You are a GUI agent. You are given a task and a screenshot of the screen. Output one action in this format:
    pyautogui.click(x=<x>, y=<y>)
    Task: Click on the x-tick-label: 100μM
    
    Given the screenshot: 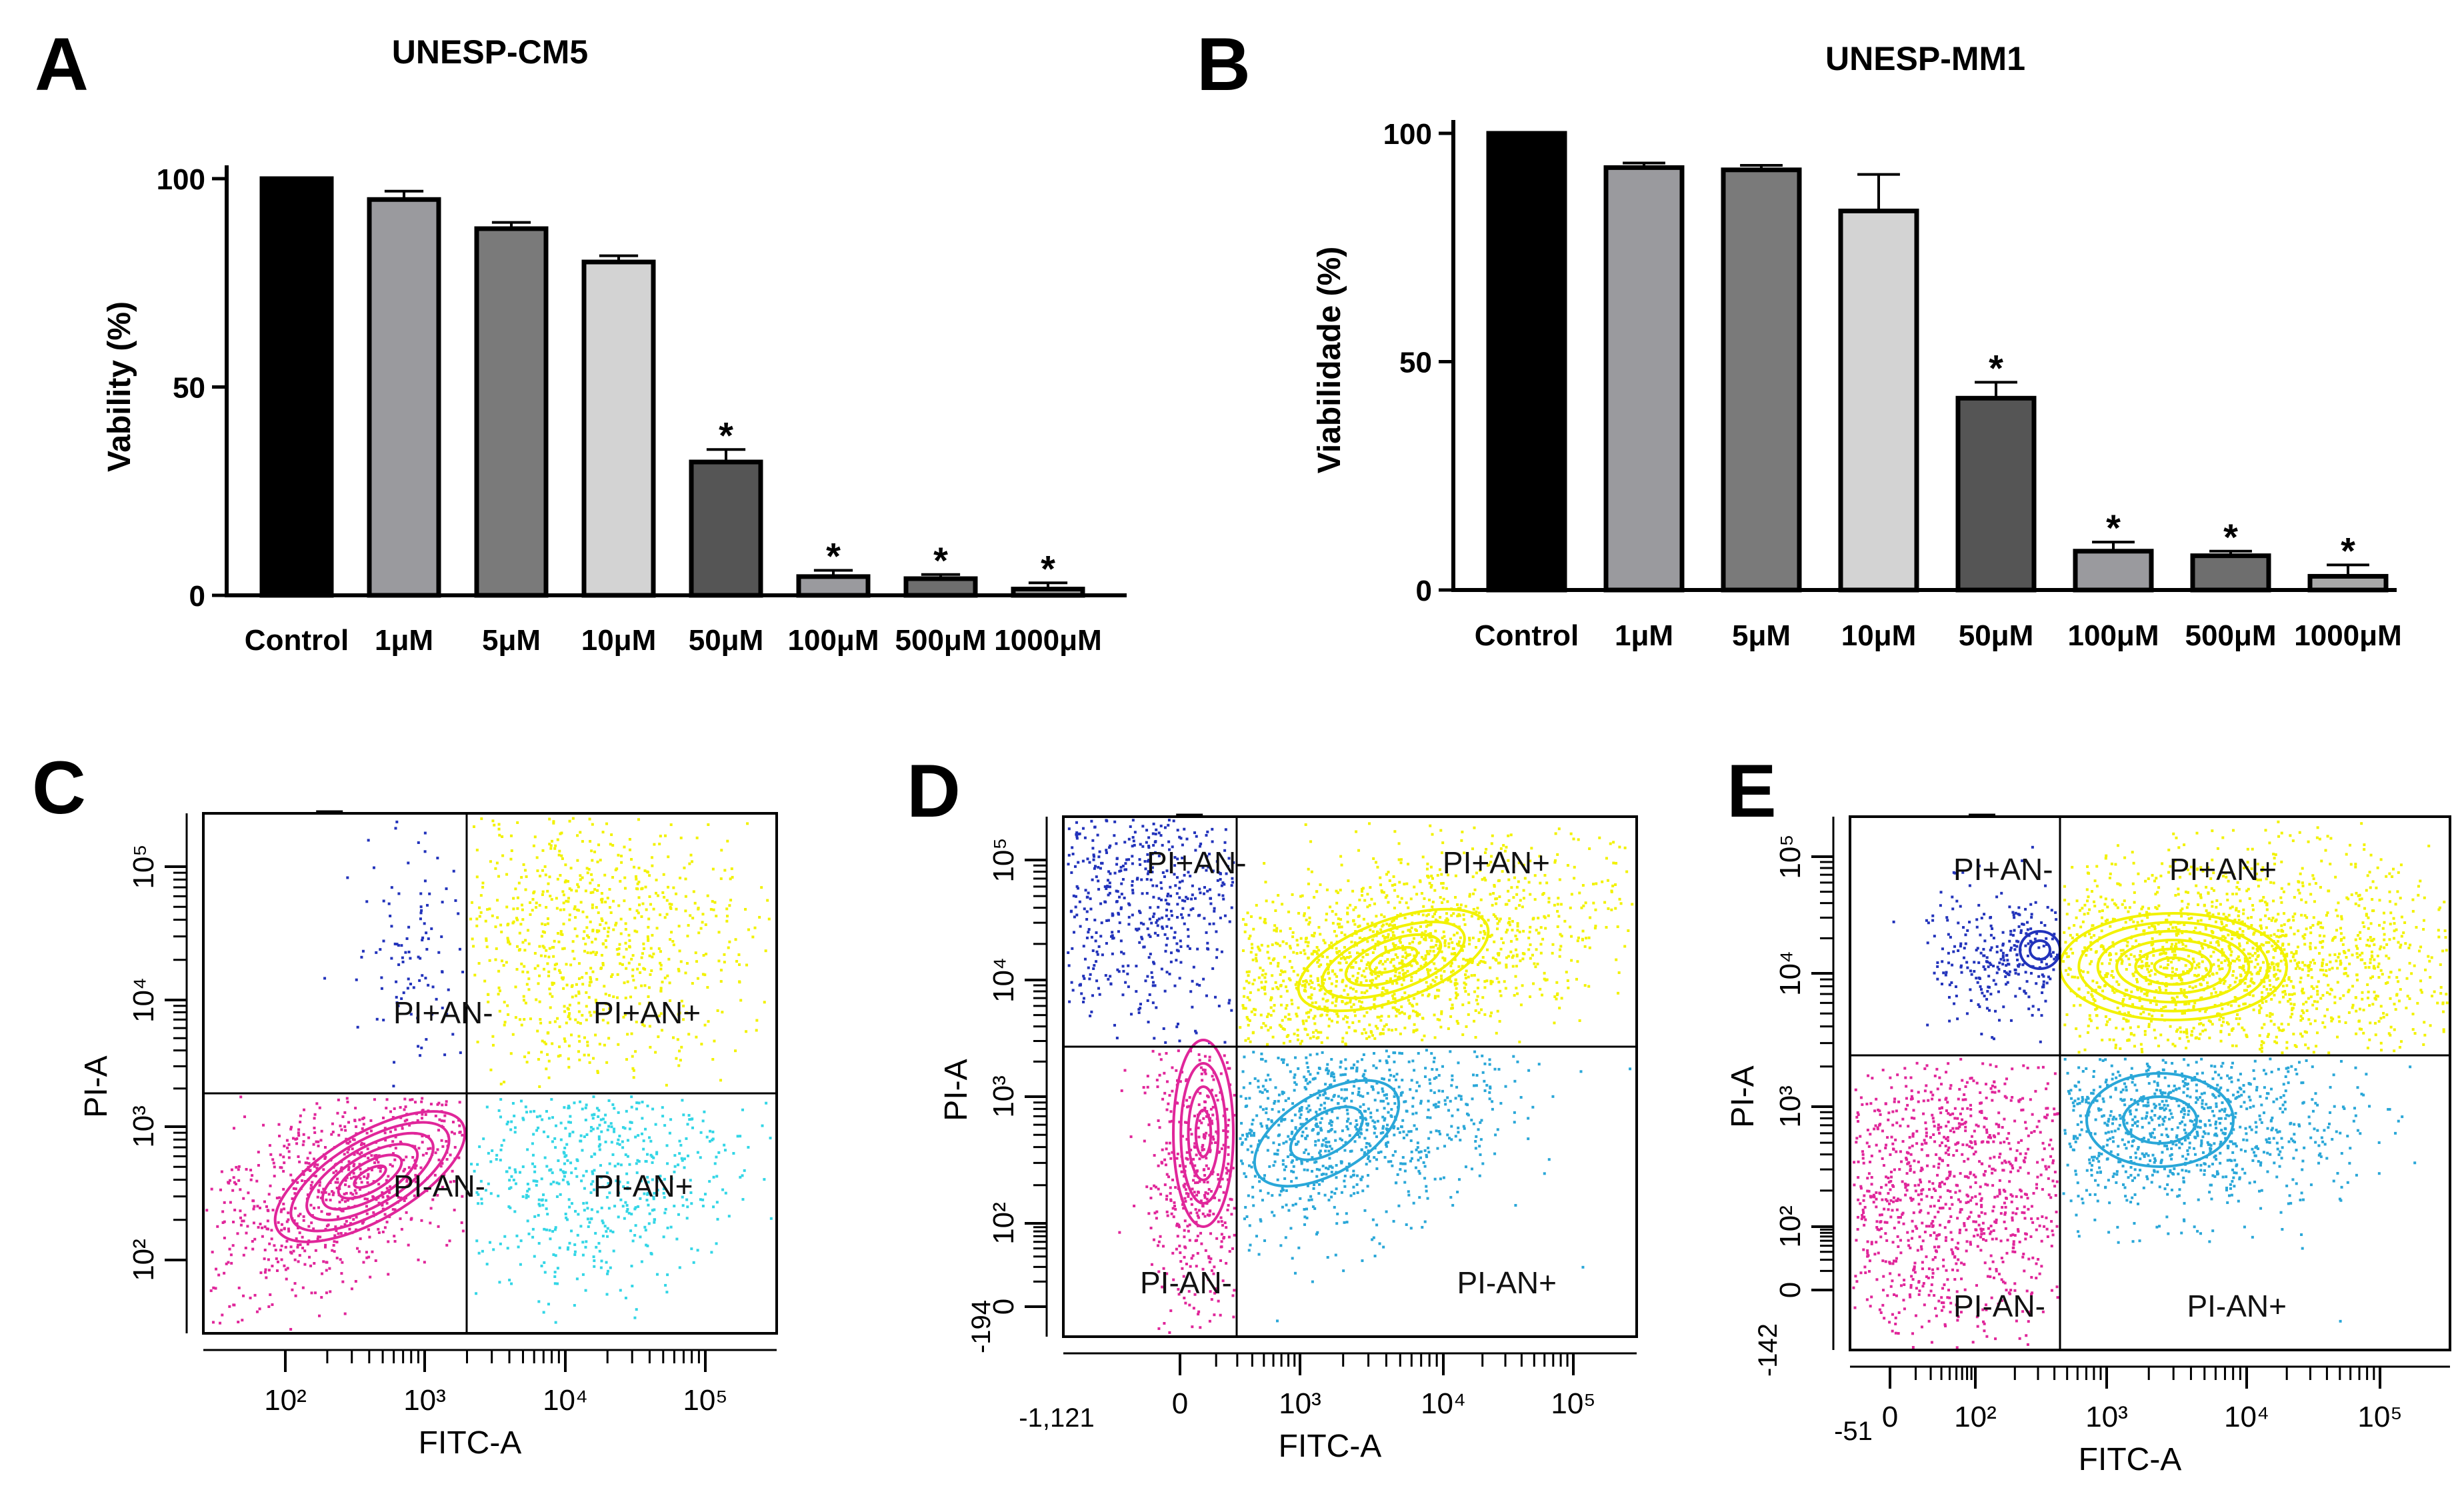 What is the action you would take?
    pyautogui.click(x=2113, y=635)
    